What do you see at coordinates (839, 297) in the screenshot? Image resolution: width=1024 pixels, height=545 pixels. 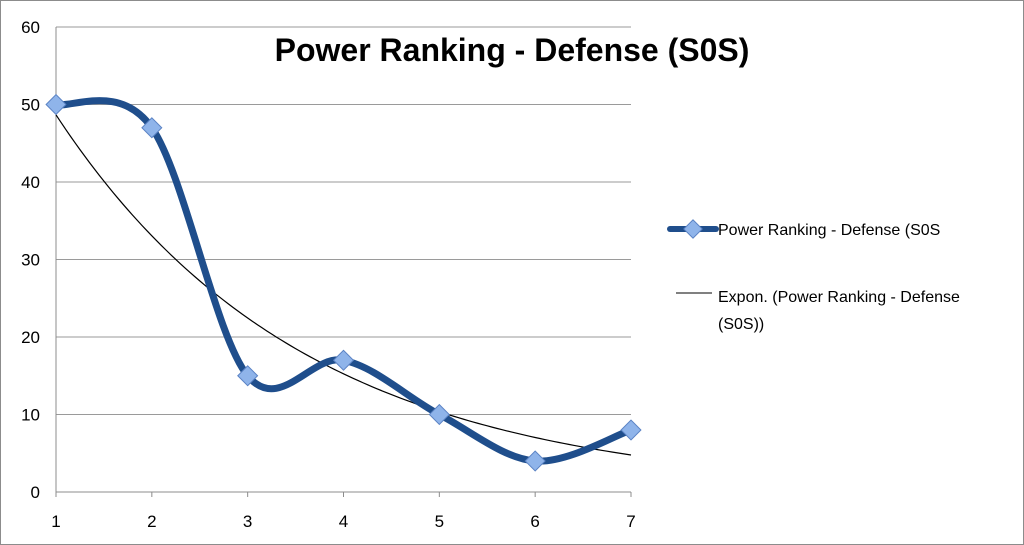 I see `legend-trendline-label-line1: Expon. (Power Ranking - Defense` at bounding box center [839, 297].